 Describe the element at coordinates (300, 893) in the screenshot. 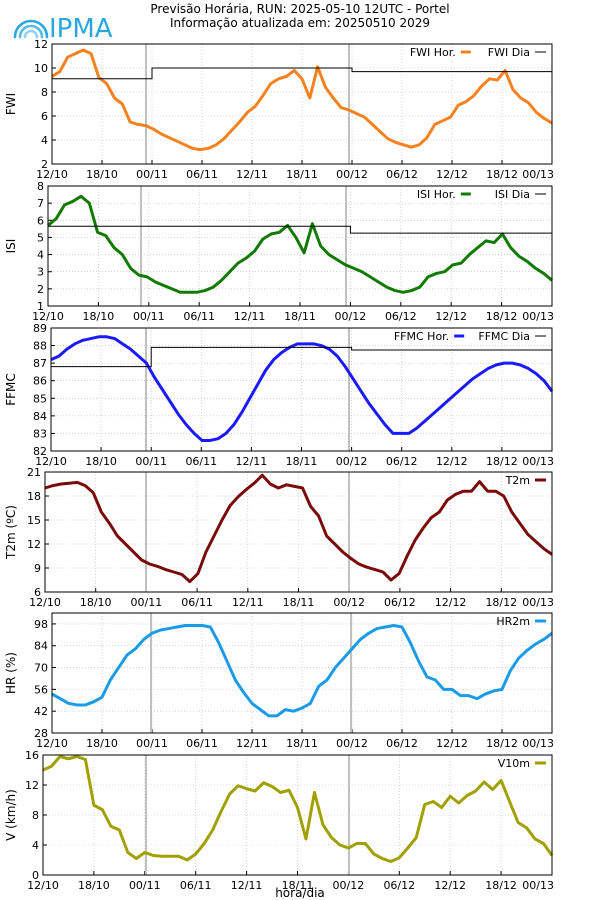

I see `x-axis-label: hora/dia` at that location.